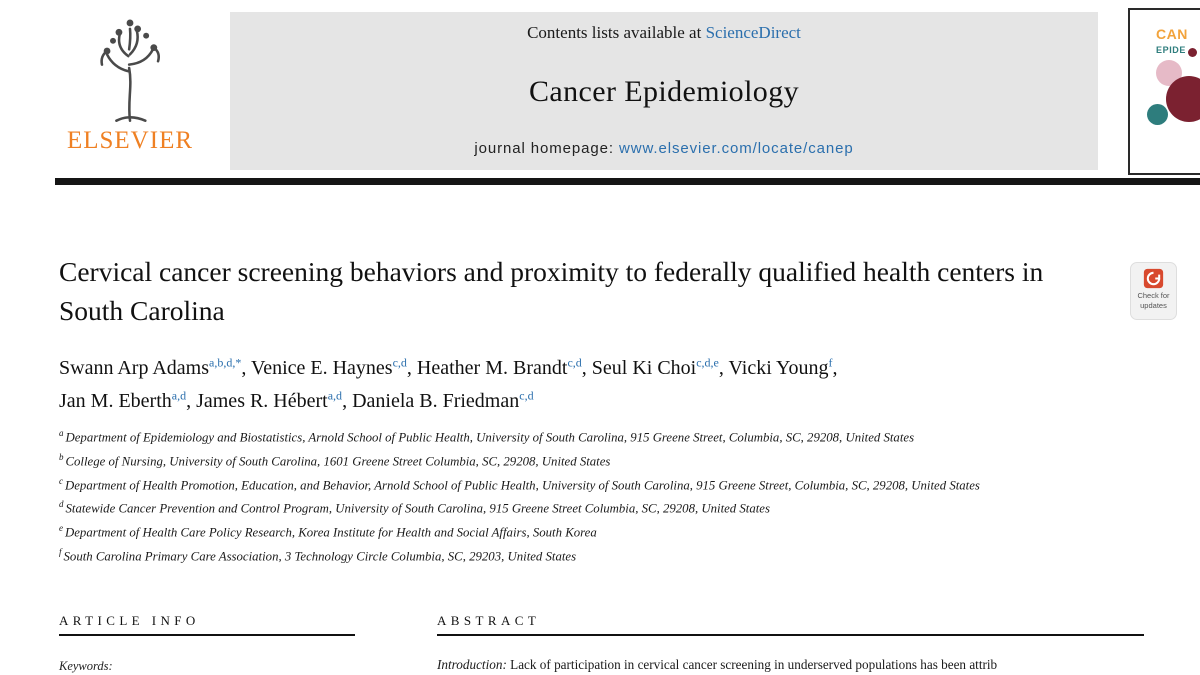 The height and width of the screenshot is (675, 1200). Describe the element at coordinates (489, 620) in the screenshot. I see `abstract-heading: ABSTRACT` at that location.